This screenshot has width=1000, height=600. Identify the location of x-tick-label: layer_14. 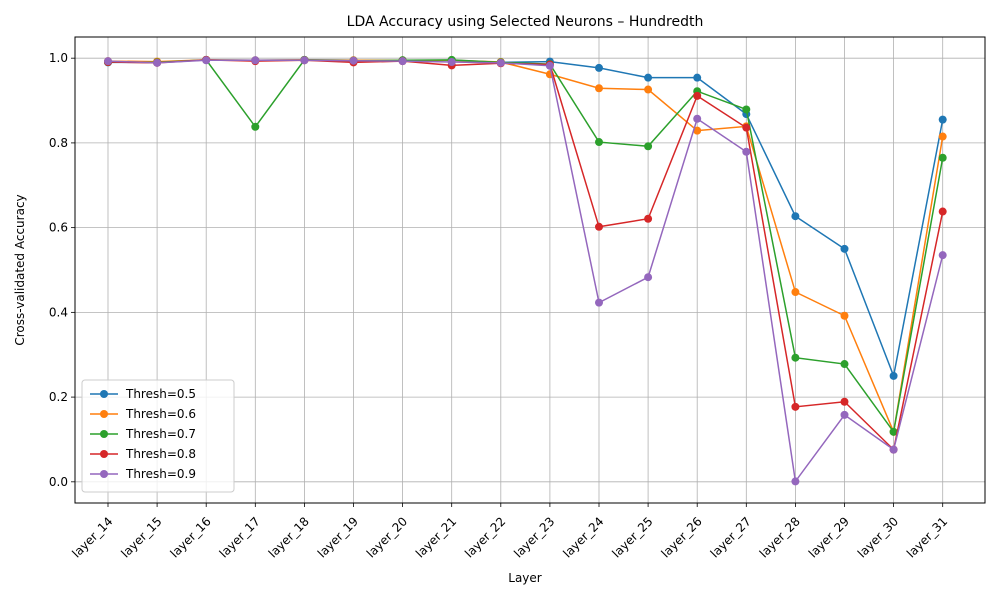
(92, 537).